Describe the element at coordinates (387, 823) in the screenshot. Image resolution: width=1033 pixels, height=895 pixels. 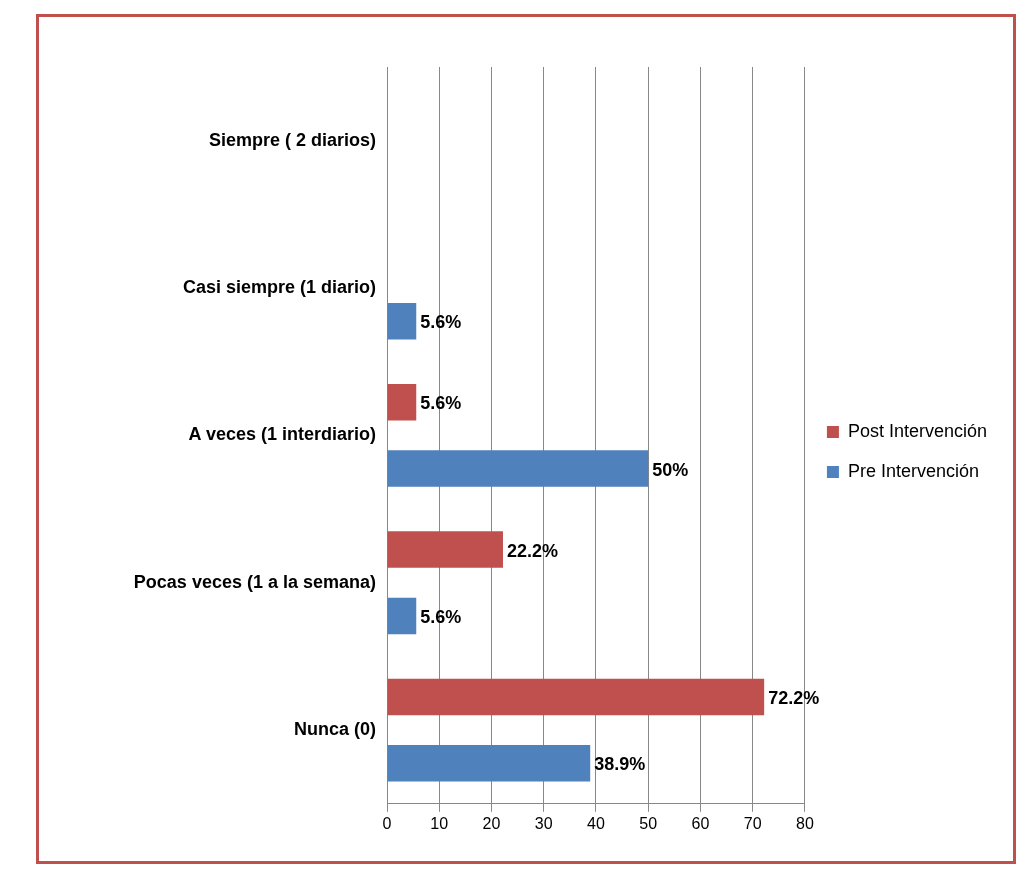
I see `x-tick-label: 0` at that location.